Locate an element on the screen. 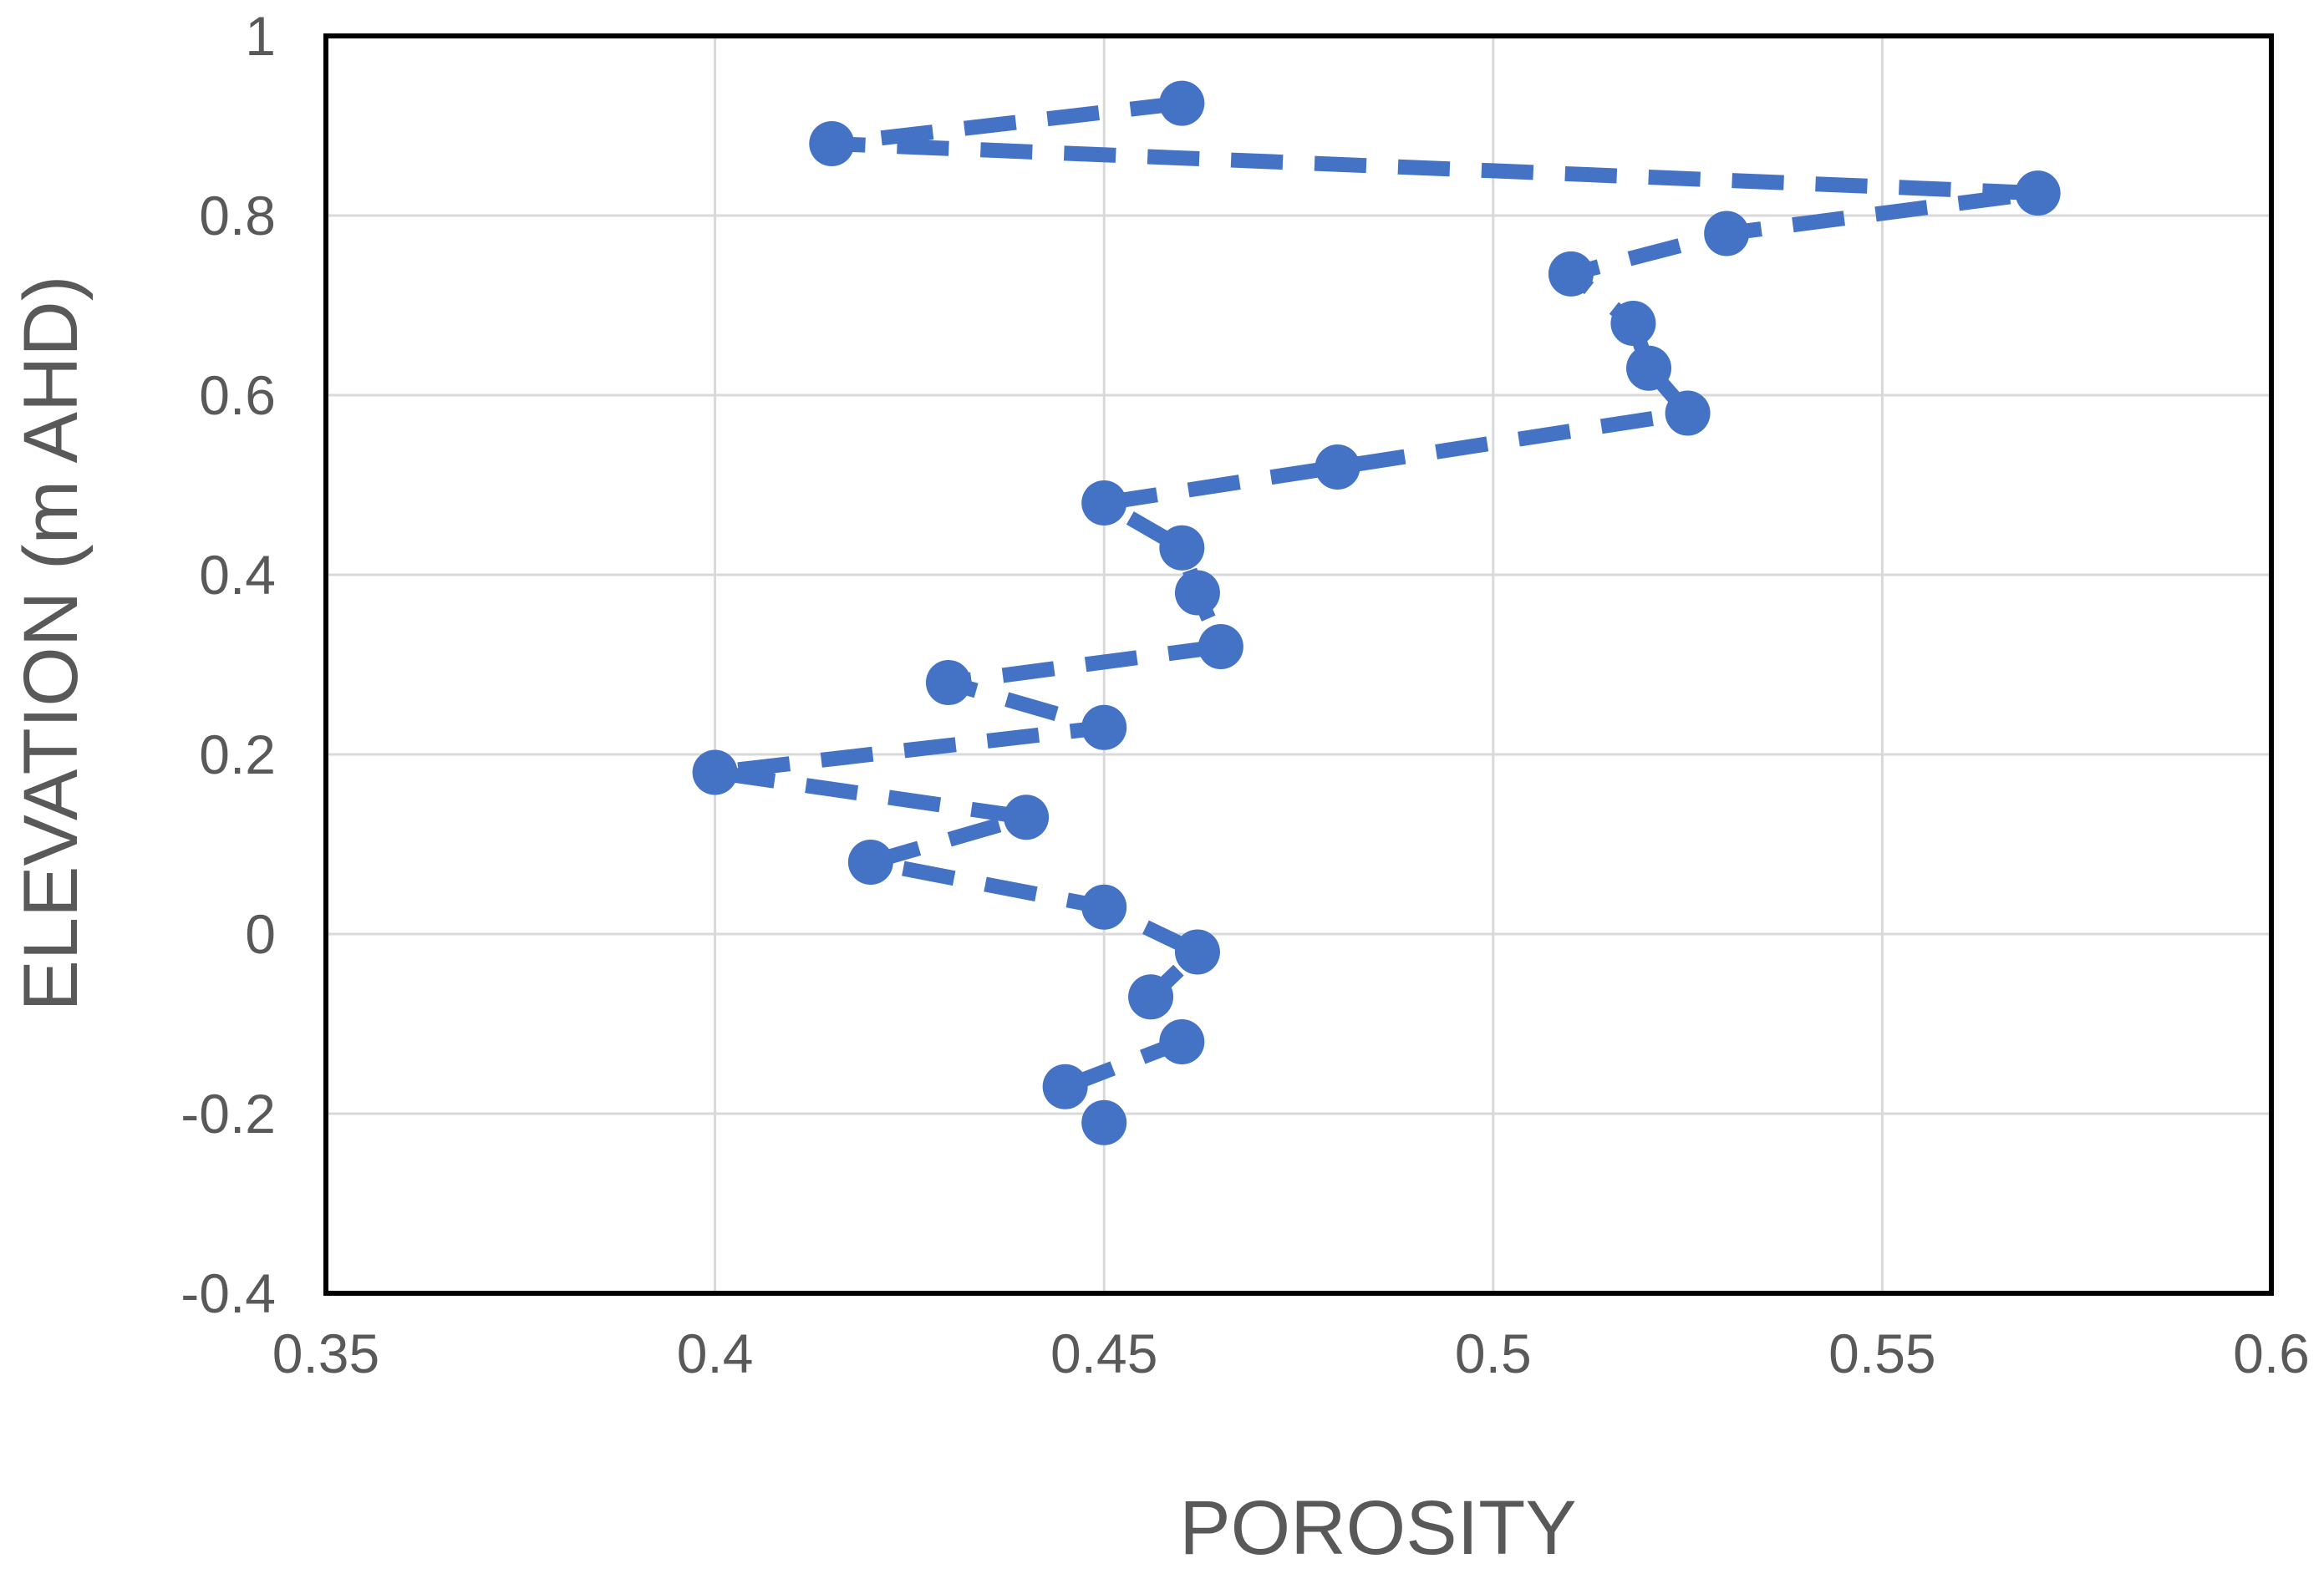 The image size is (2324, 1579). y-tick-label: 0.6 is located at coordinates (237, 395).